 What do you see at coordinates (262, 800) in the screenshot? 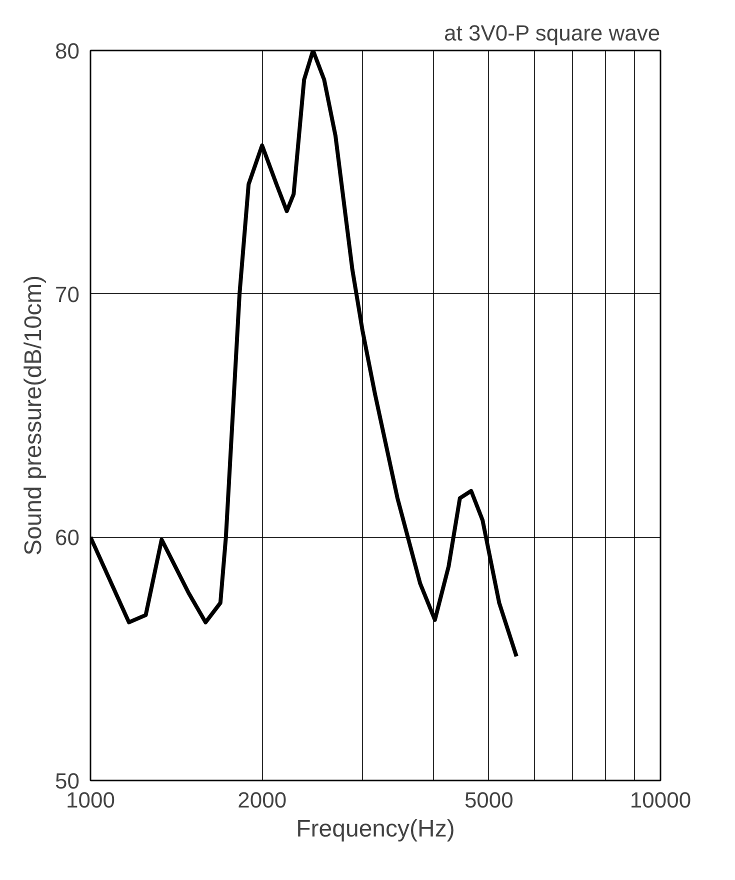
I see `x-tick-label: 2000` at bounding box center [262, 800].